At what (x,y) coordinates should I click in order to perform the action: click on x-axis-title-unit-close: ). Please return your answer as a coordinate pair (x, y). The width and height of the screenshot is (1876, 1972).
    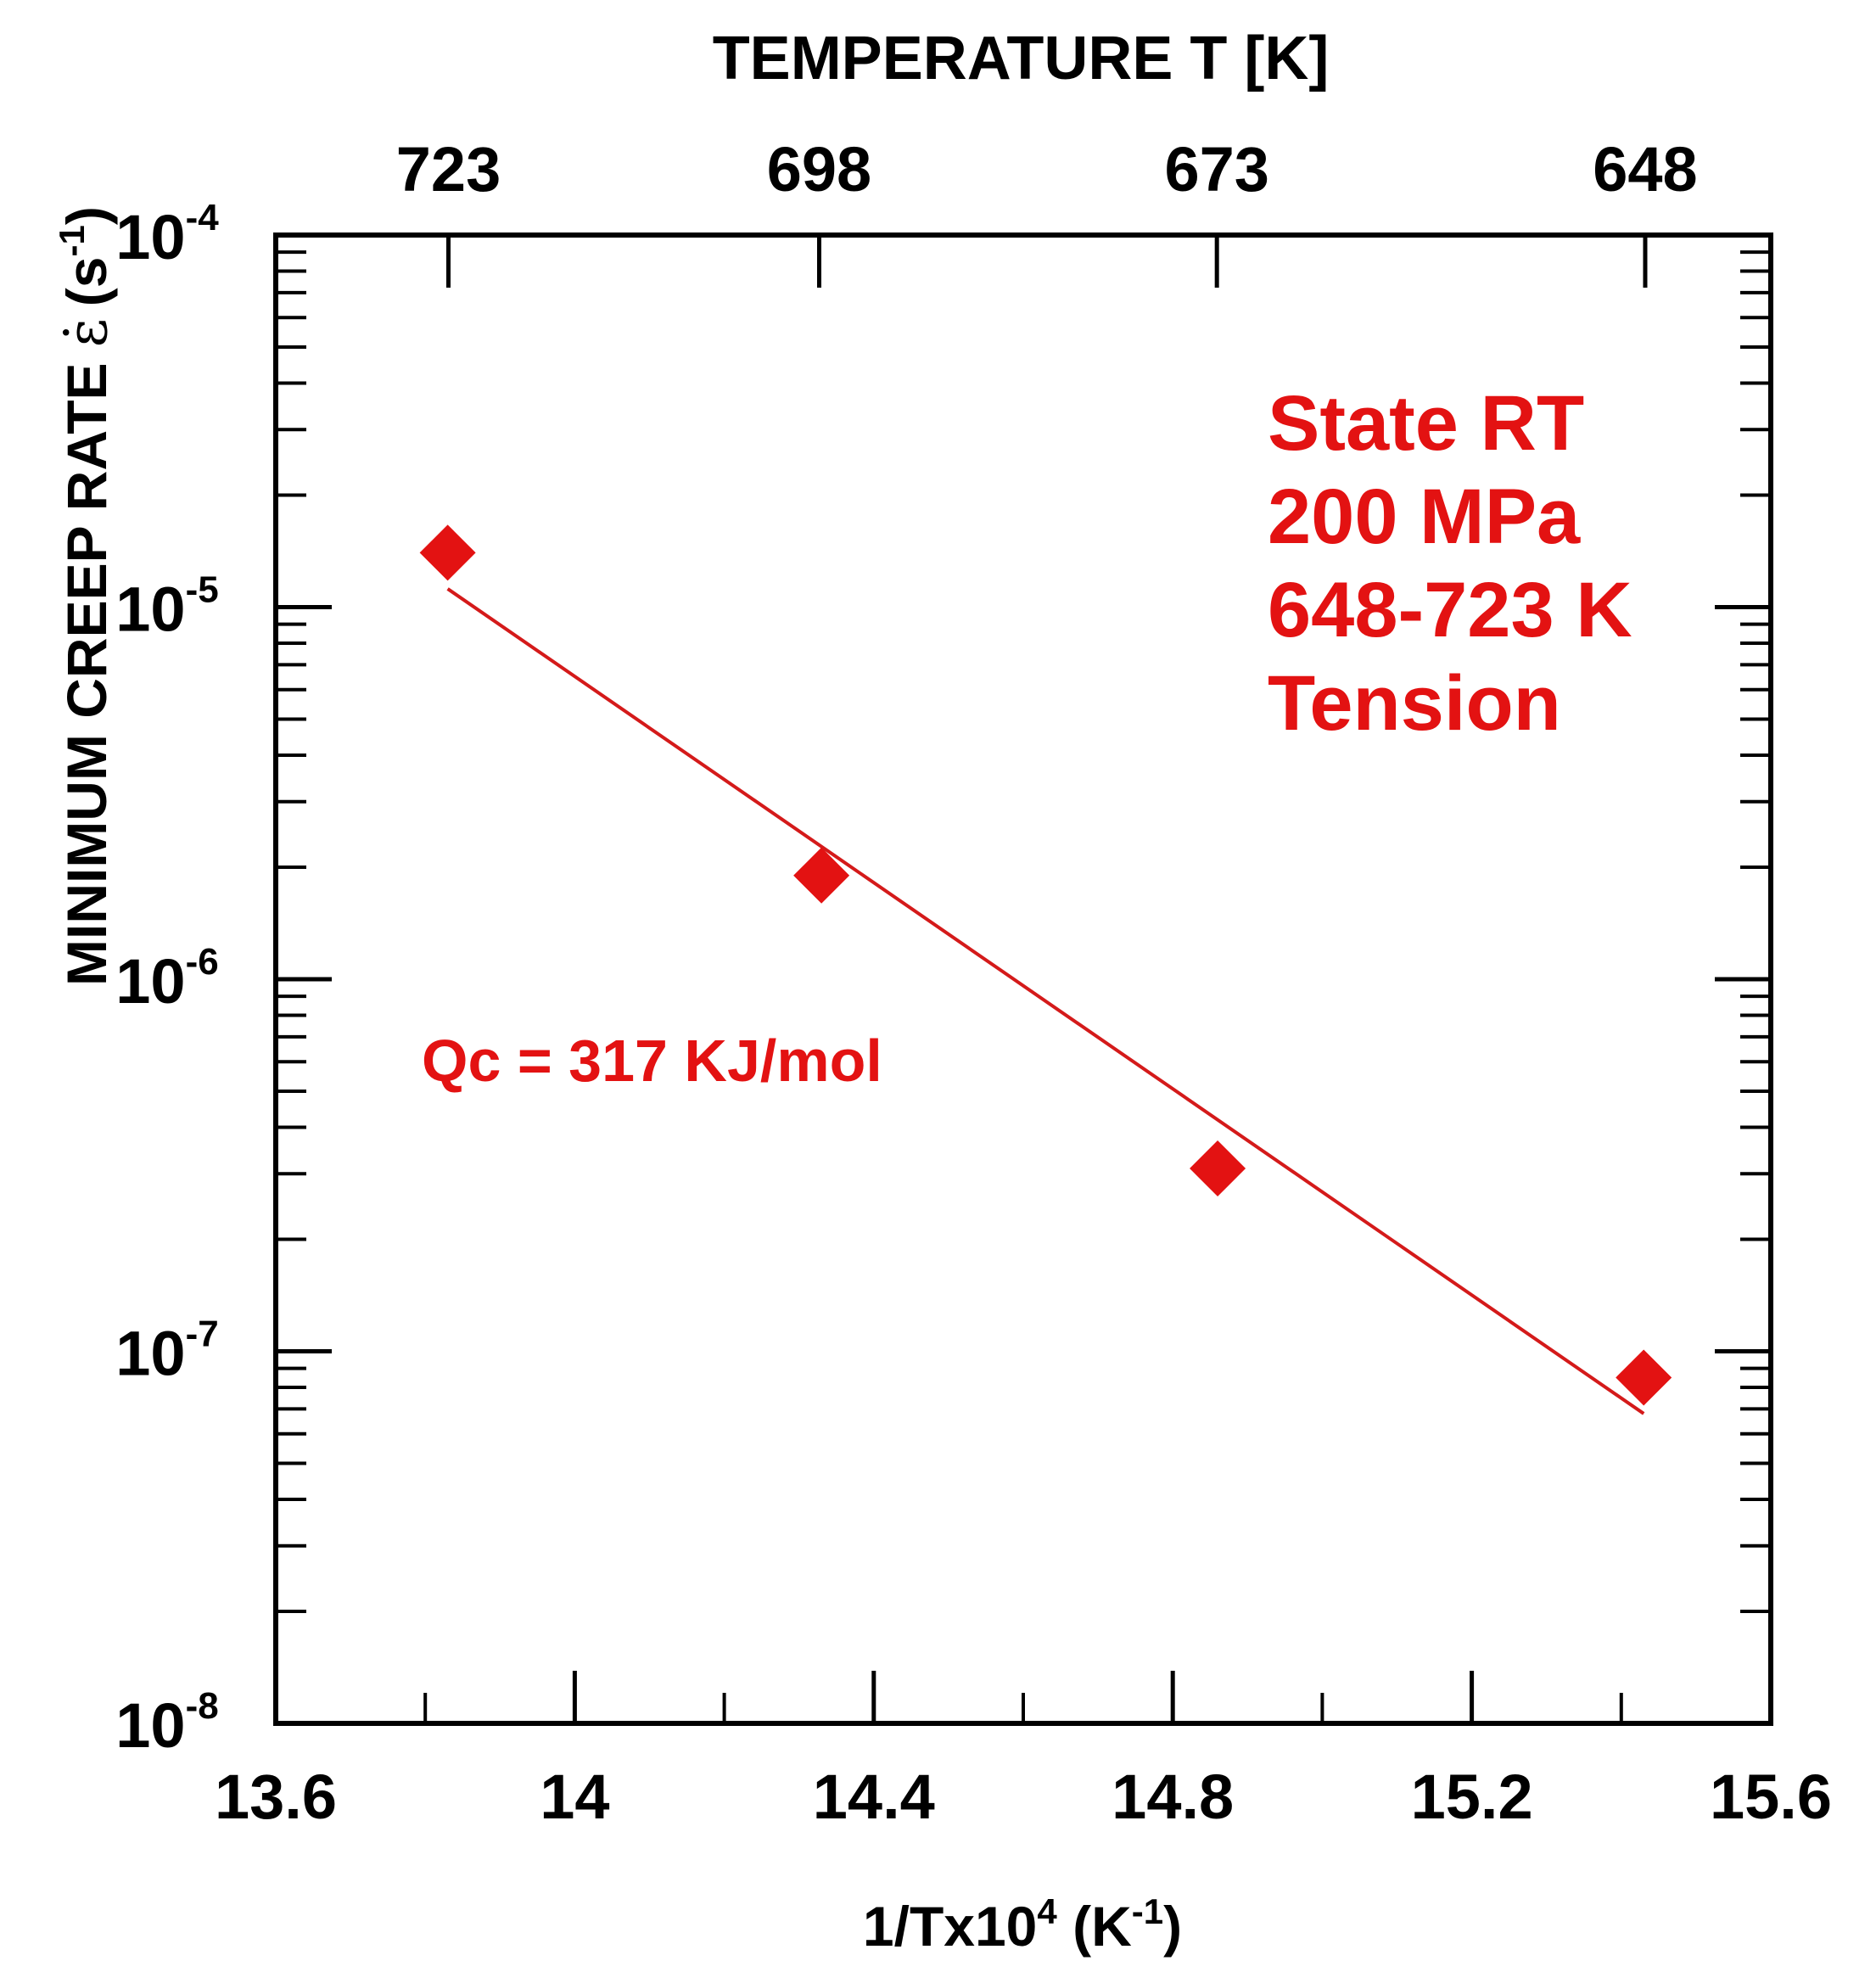
    Looking at the image, I should click on (1172, 1926).